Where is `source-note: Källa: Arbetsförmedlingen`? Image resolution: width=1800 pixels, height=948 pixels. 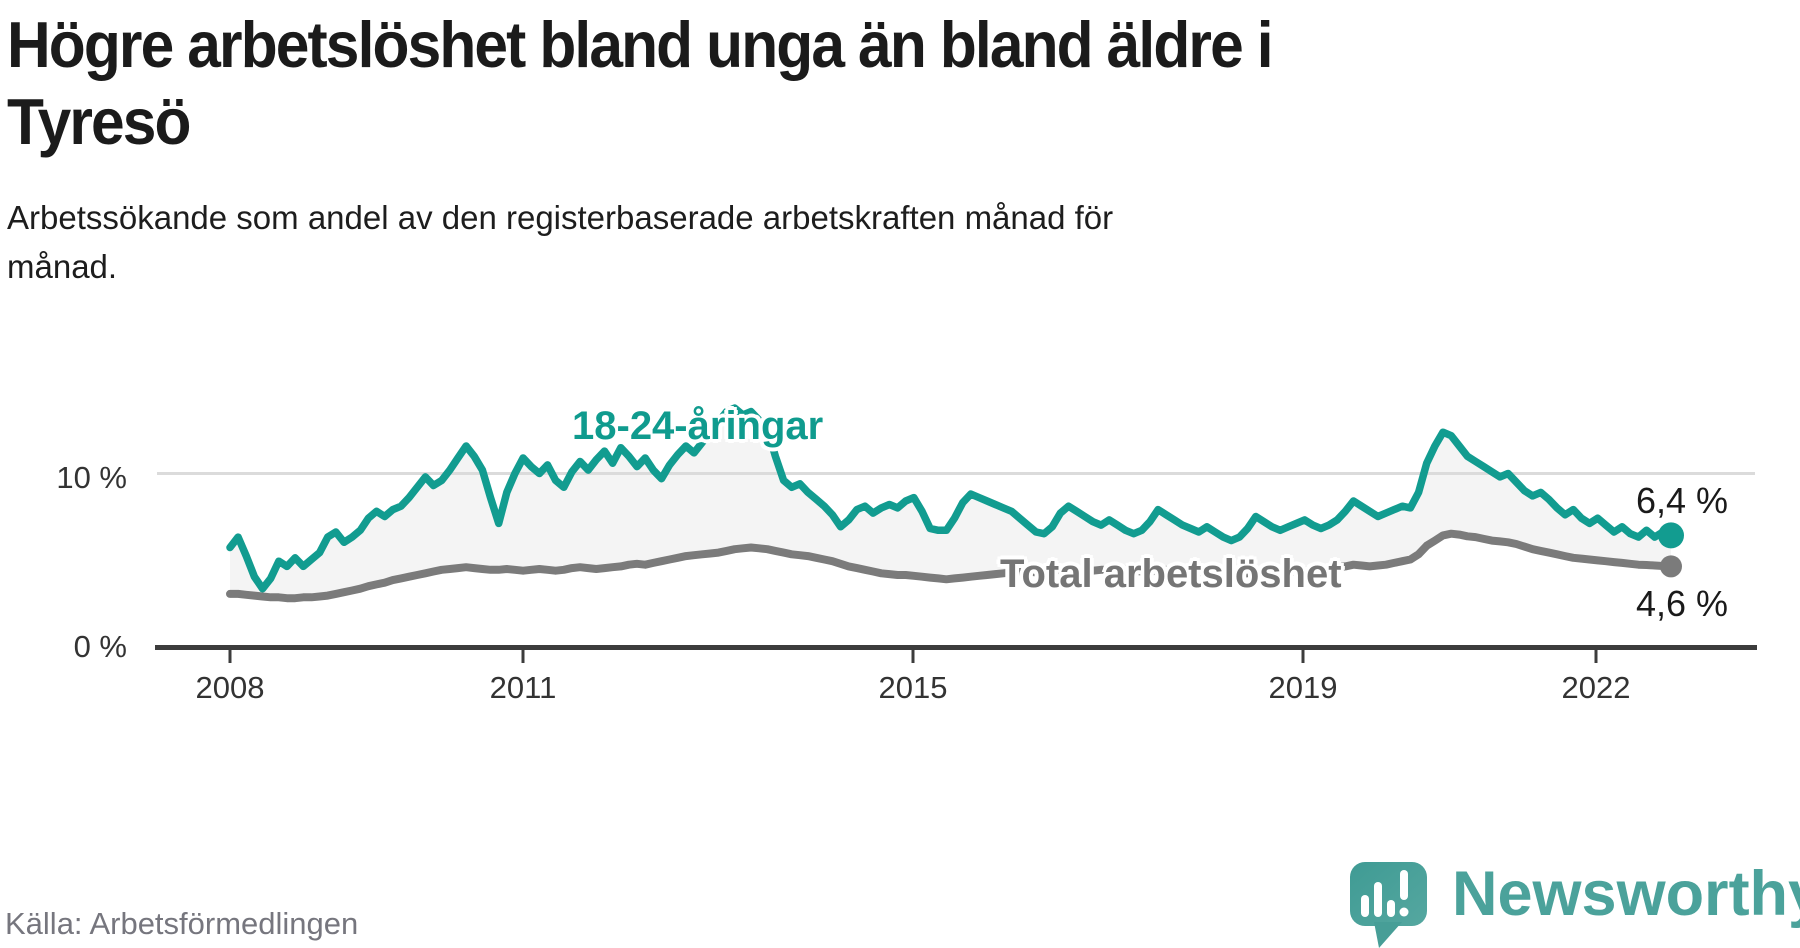 source-note: Källa: Arbetsförmedlingen is located at coordinates (182, 923).